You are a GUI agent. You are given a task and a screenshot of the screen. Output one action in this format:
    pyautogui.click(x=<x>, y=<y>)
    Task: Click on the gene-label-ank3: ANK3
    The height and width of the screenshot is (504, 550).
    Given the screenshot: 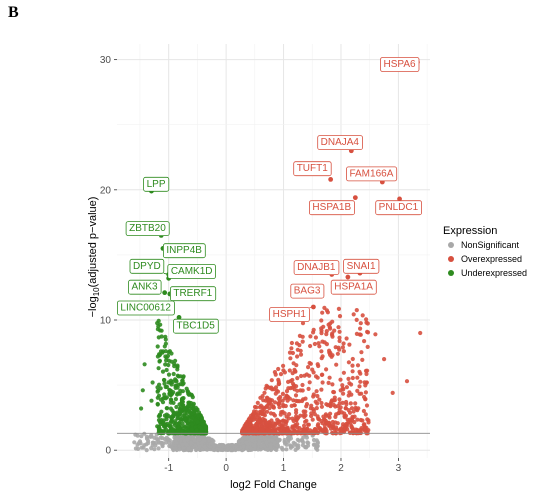 What is the action you would take?
    pyautogui.click(x=145, y=287)
    